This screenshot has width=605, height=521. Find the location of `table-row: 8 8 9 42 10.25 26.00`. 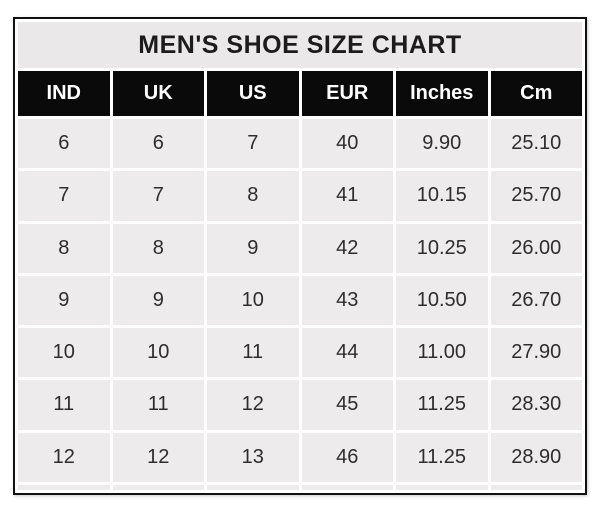

table-row: 8 8 9 42 10.25 26.00 is located at coordinates (300, 248).